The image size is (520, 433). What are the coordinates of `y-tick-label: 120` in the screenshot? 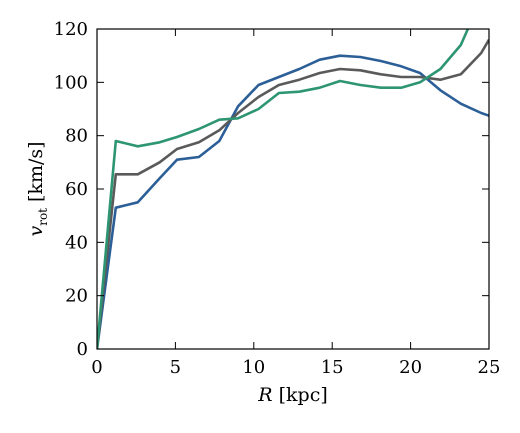 It's located at (71, 29).